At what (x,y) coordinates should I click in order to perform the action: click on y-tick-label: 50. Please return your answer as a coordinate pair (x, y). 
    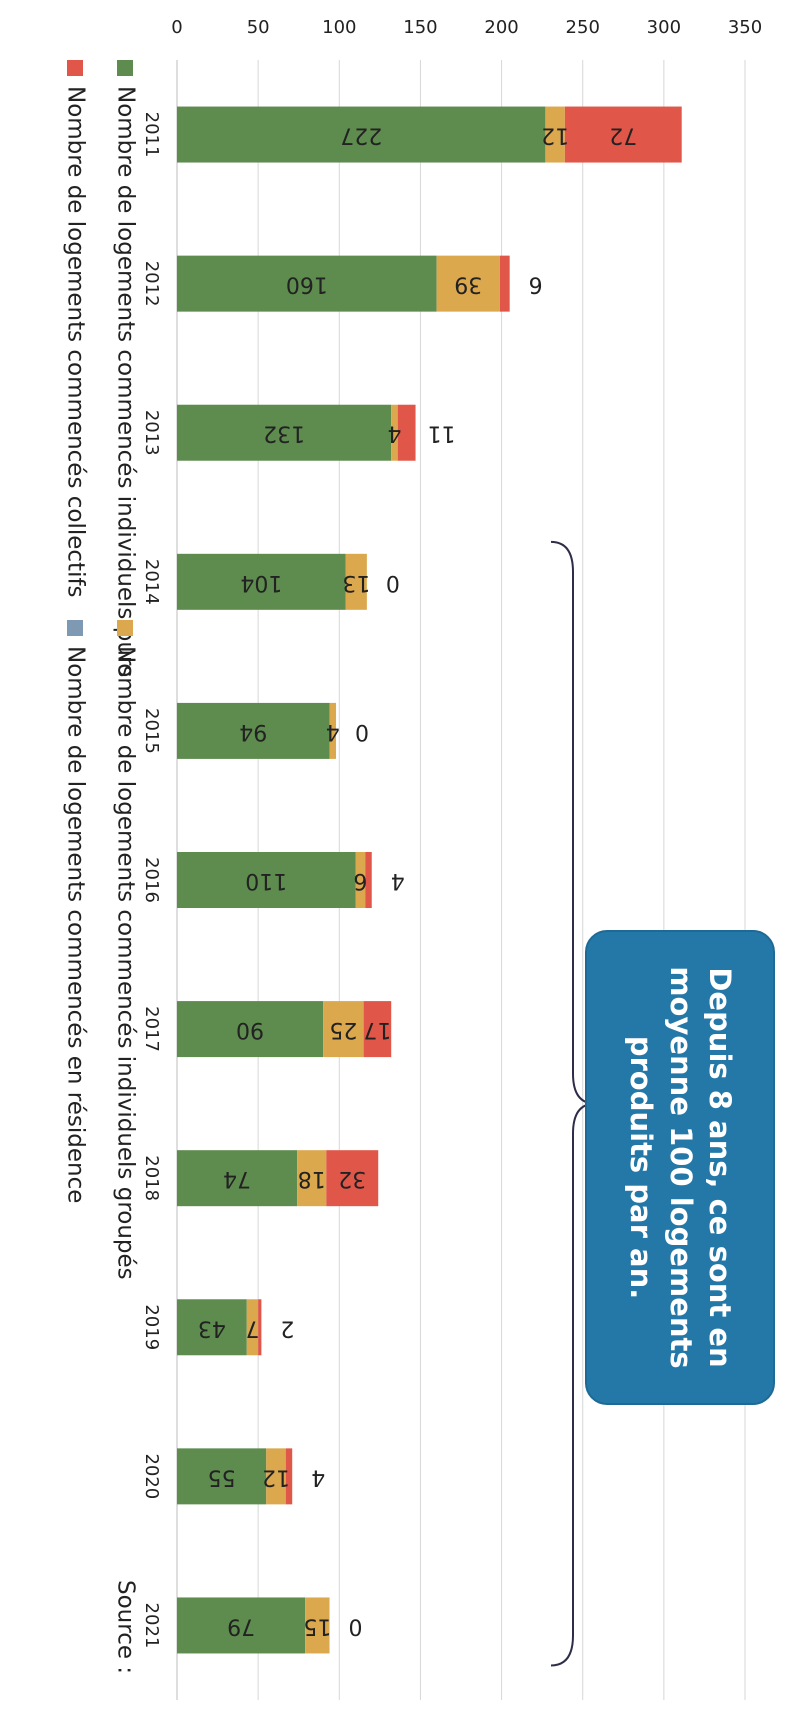
    Looking at the image, I should click on (258, 27).